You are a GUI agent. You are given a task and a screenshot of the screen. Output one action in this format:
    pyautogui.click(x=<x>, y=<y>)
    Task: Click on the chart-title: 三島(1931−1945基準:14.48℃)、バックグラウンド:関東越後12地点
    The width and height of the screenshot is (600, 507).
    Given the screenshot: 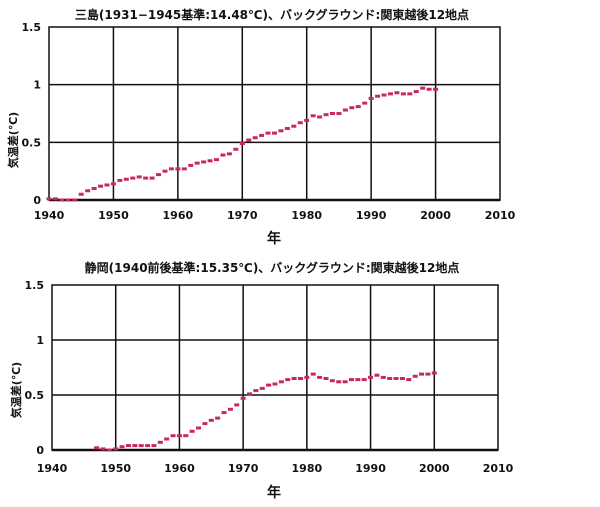 What is the action you would take?
    pyautogui.click(x=272, y=14)
    